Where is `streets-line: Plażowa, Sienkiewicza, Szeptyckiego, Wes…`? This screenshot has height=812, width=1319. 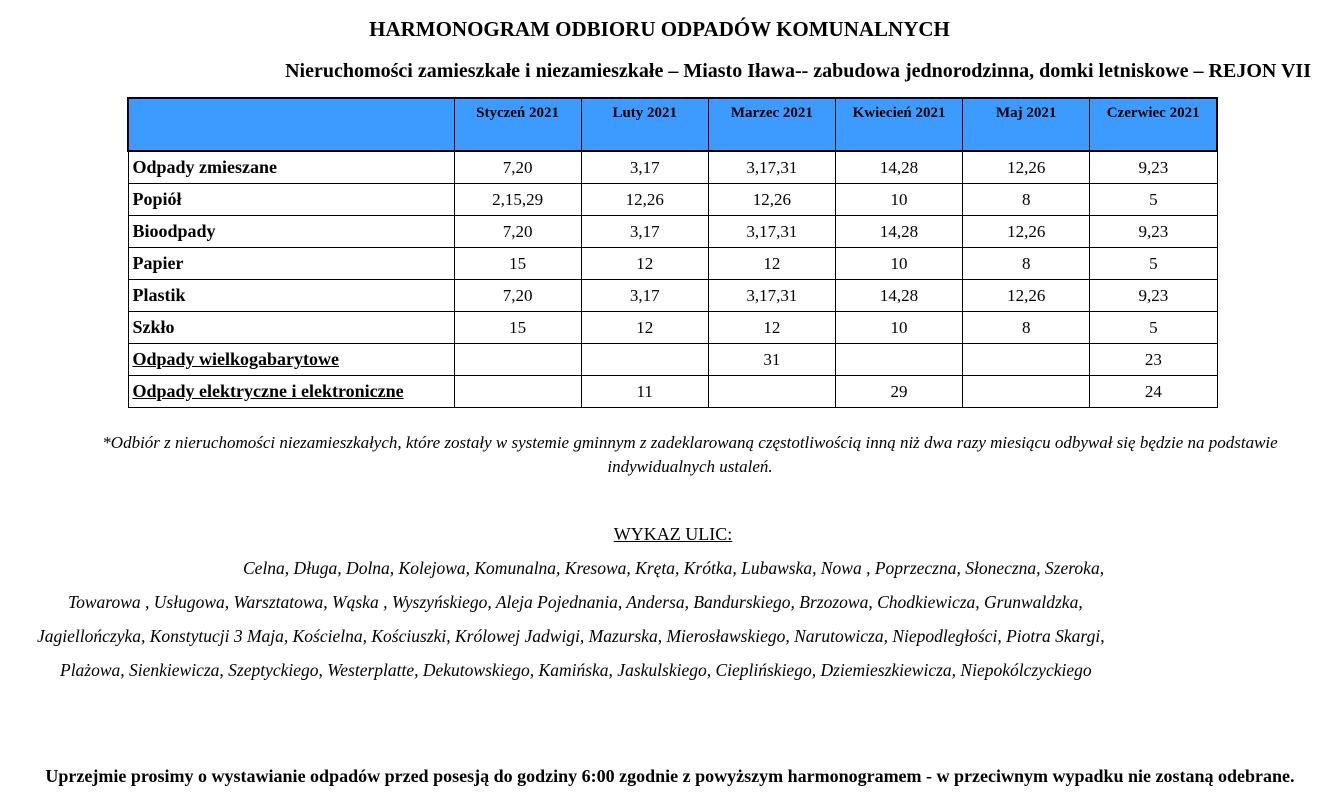 streets-line: Plażowa, Sienkiewicza, Szeptyckiego, Wes… is located at coordinates (576, 670).